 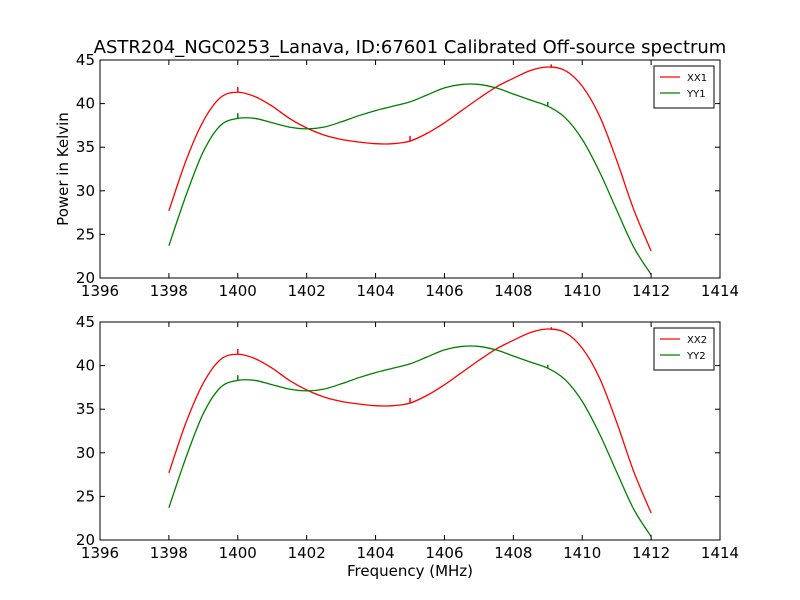 I want to click on legend-label-yy1: YY1, so click(x=696, y=94).